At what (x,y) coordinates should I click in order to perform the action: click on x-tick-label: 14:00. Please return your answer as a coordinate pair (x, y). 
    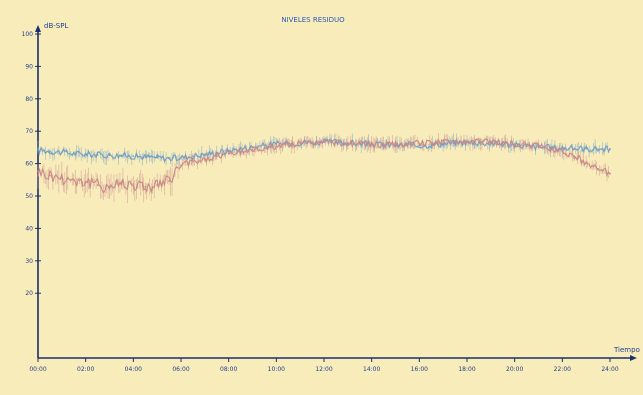
    Looking at the image, I should click on (371, 369).